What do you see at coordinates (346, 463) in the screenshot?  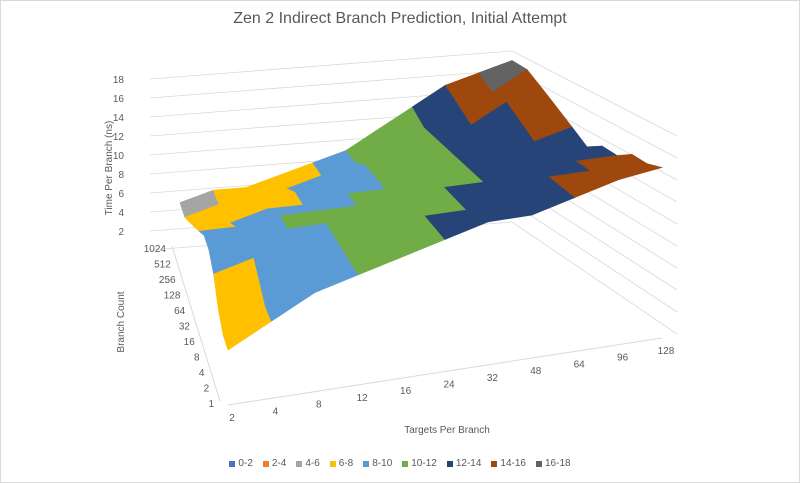 I see `legend-label: 6-8` at bounding box center [346, 463].